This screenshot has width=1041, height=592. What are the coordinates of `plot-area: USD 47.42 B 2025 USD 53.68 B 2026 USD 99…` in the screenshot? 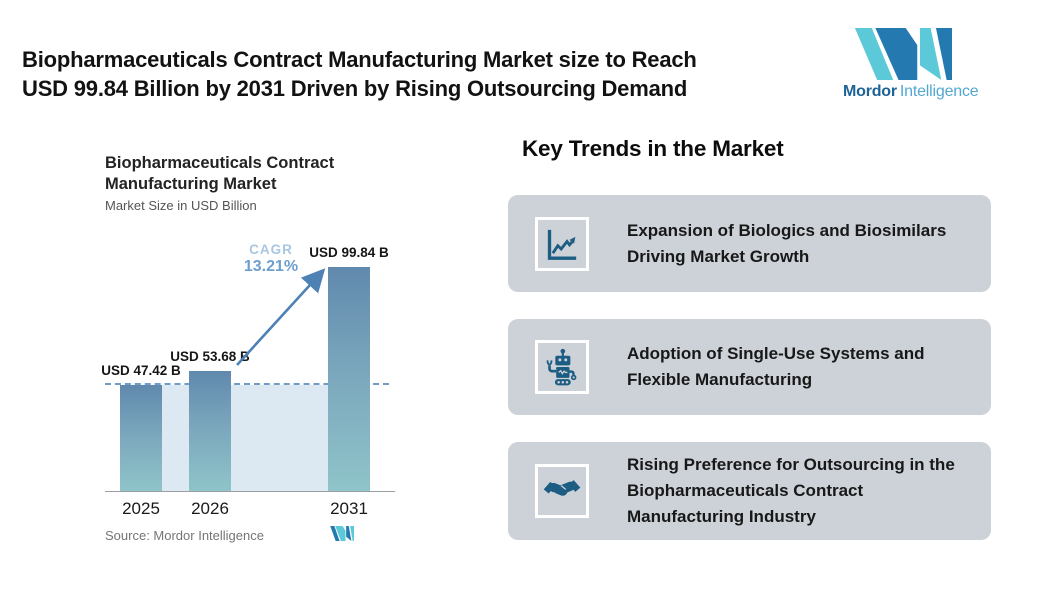 It's located at (248, 379).